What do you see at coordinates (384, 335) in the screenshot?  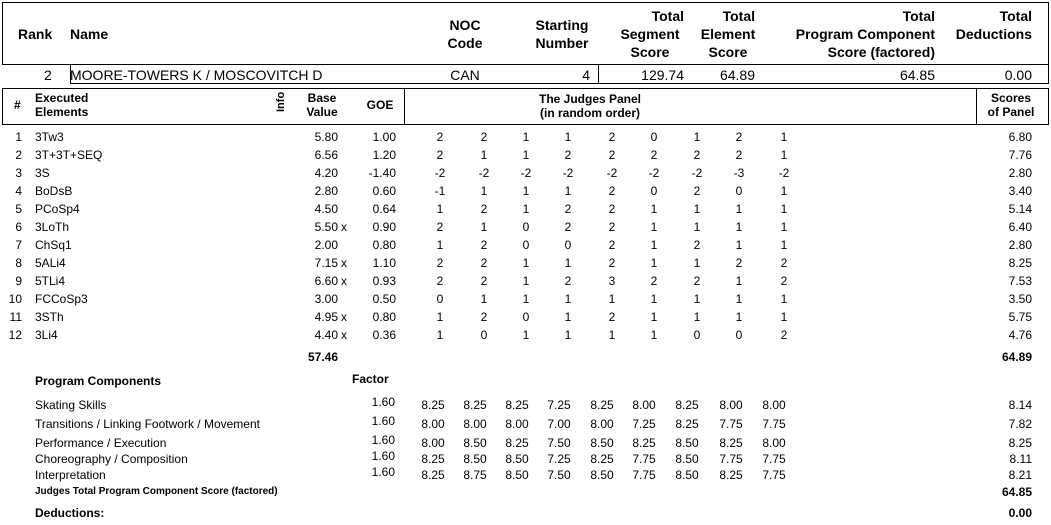 I see `element-goe: 0.36` at bounding box center [384, 335].